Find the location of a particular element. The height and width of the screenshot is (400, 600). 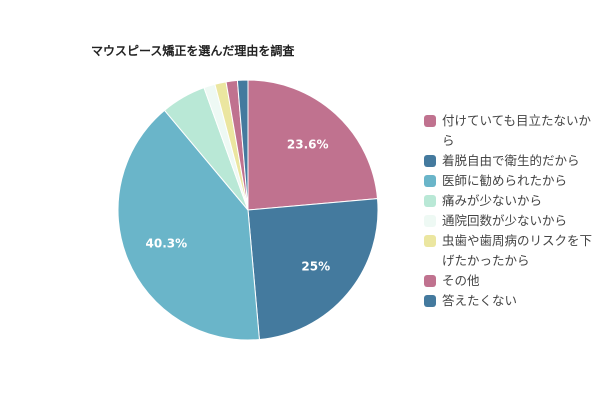

legend-label: 医師に勧められたから is located at coordinates (505, 180).